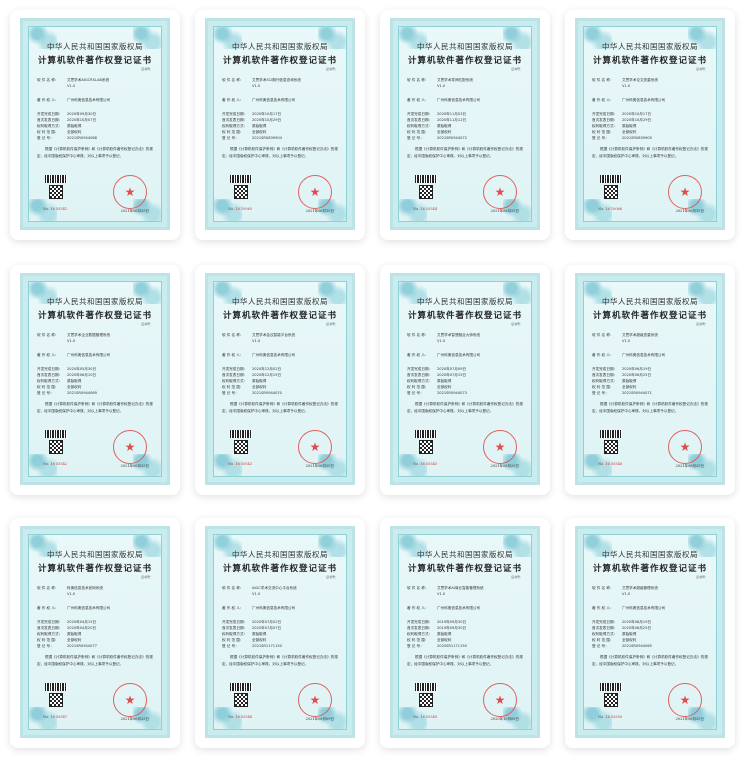 Image resolution: width=746 pixels, height=758 pixels. Describe the element at coordinates (267, 622) in the screenshot. I see `field-value: 2020年07月02日` at that location.